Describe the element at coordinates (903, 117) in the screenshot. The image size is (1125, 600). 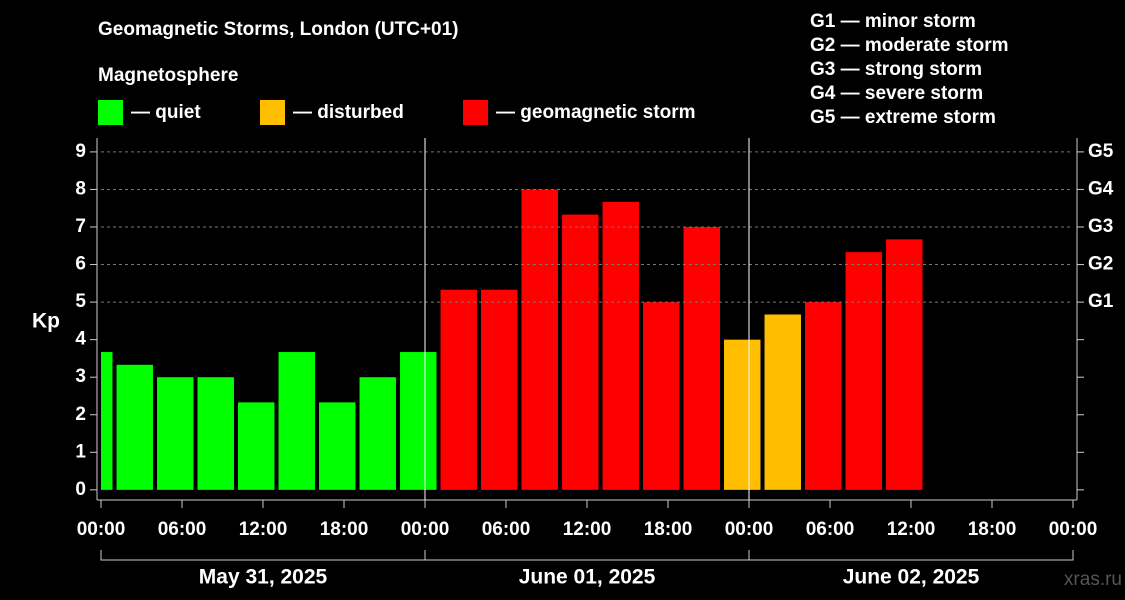
I see `storm-scale-label: G5 — extreme storm` at that location.